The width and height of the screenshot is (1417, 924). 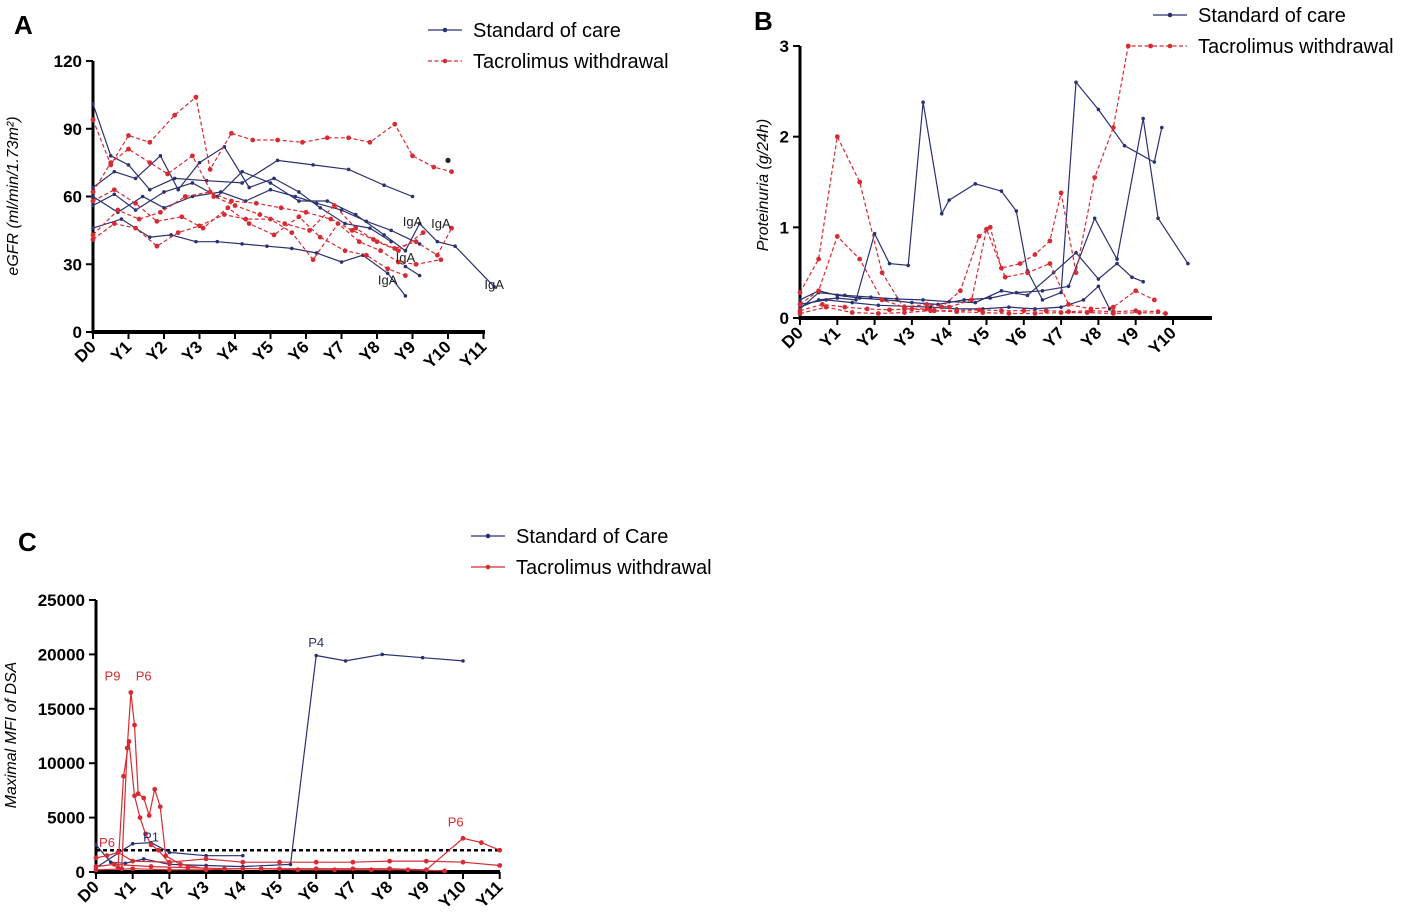 I want to click on x-tick-label: Y1, so click(x=125, y=891).